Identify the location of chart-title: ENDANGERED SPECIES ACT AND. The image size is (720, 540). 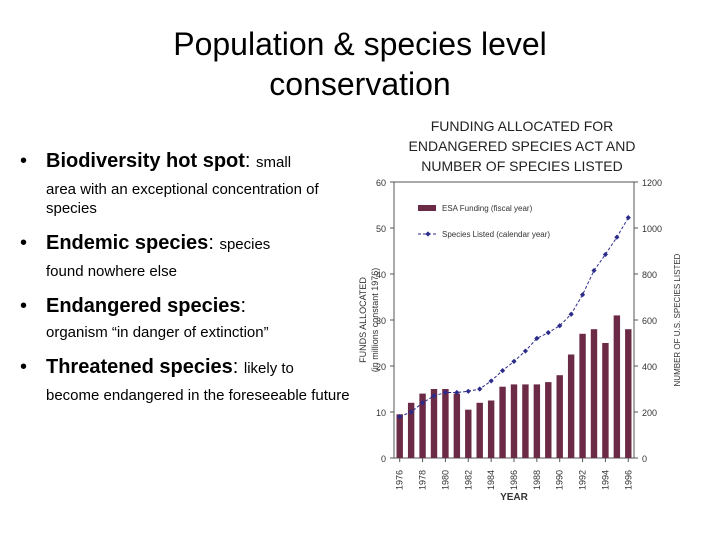
(522, 146).